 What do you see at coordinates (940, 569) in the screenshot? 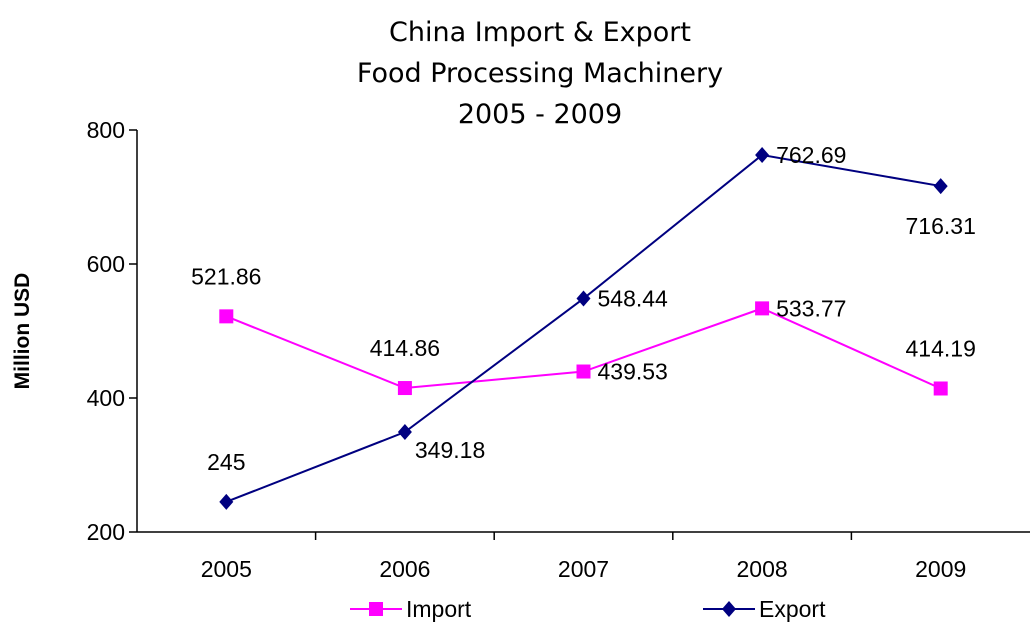
I see `x-tick-label: 2009` at bounding box center [940, 569].